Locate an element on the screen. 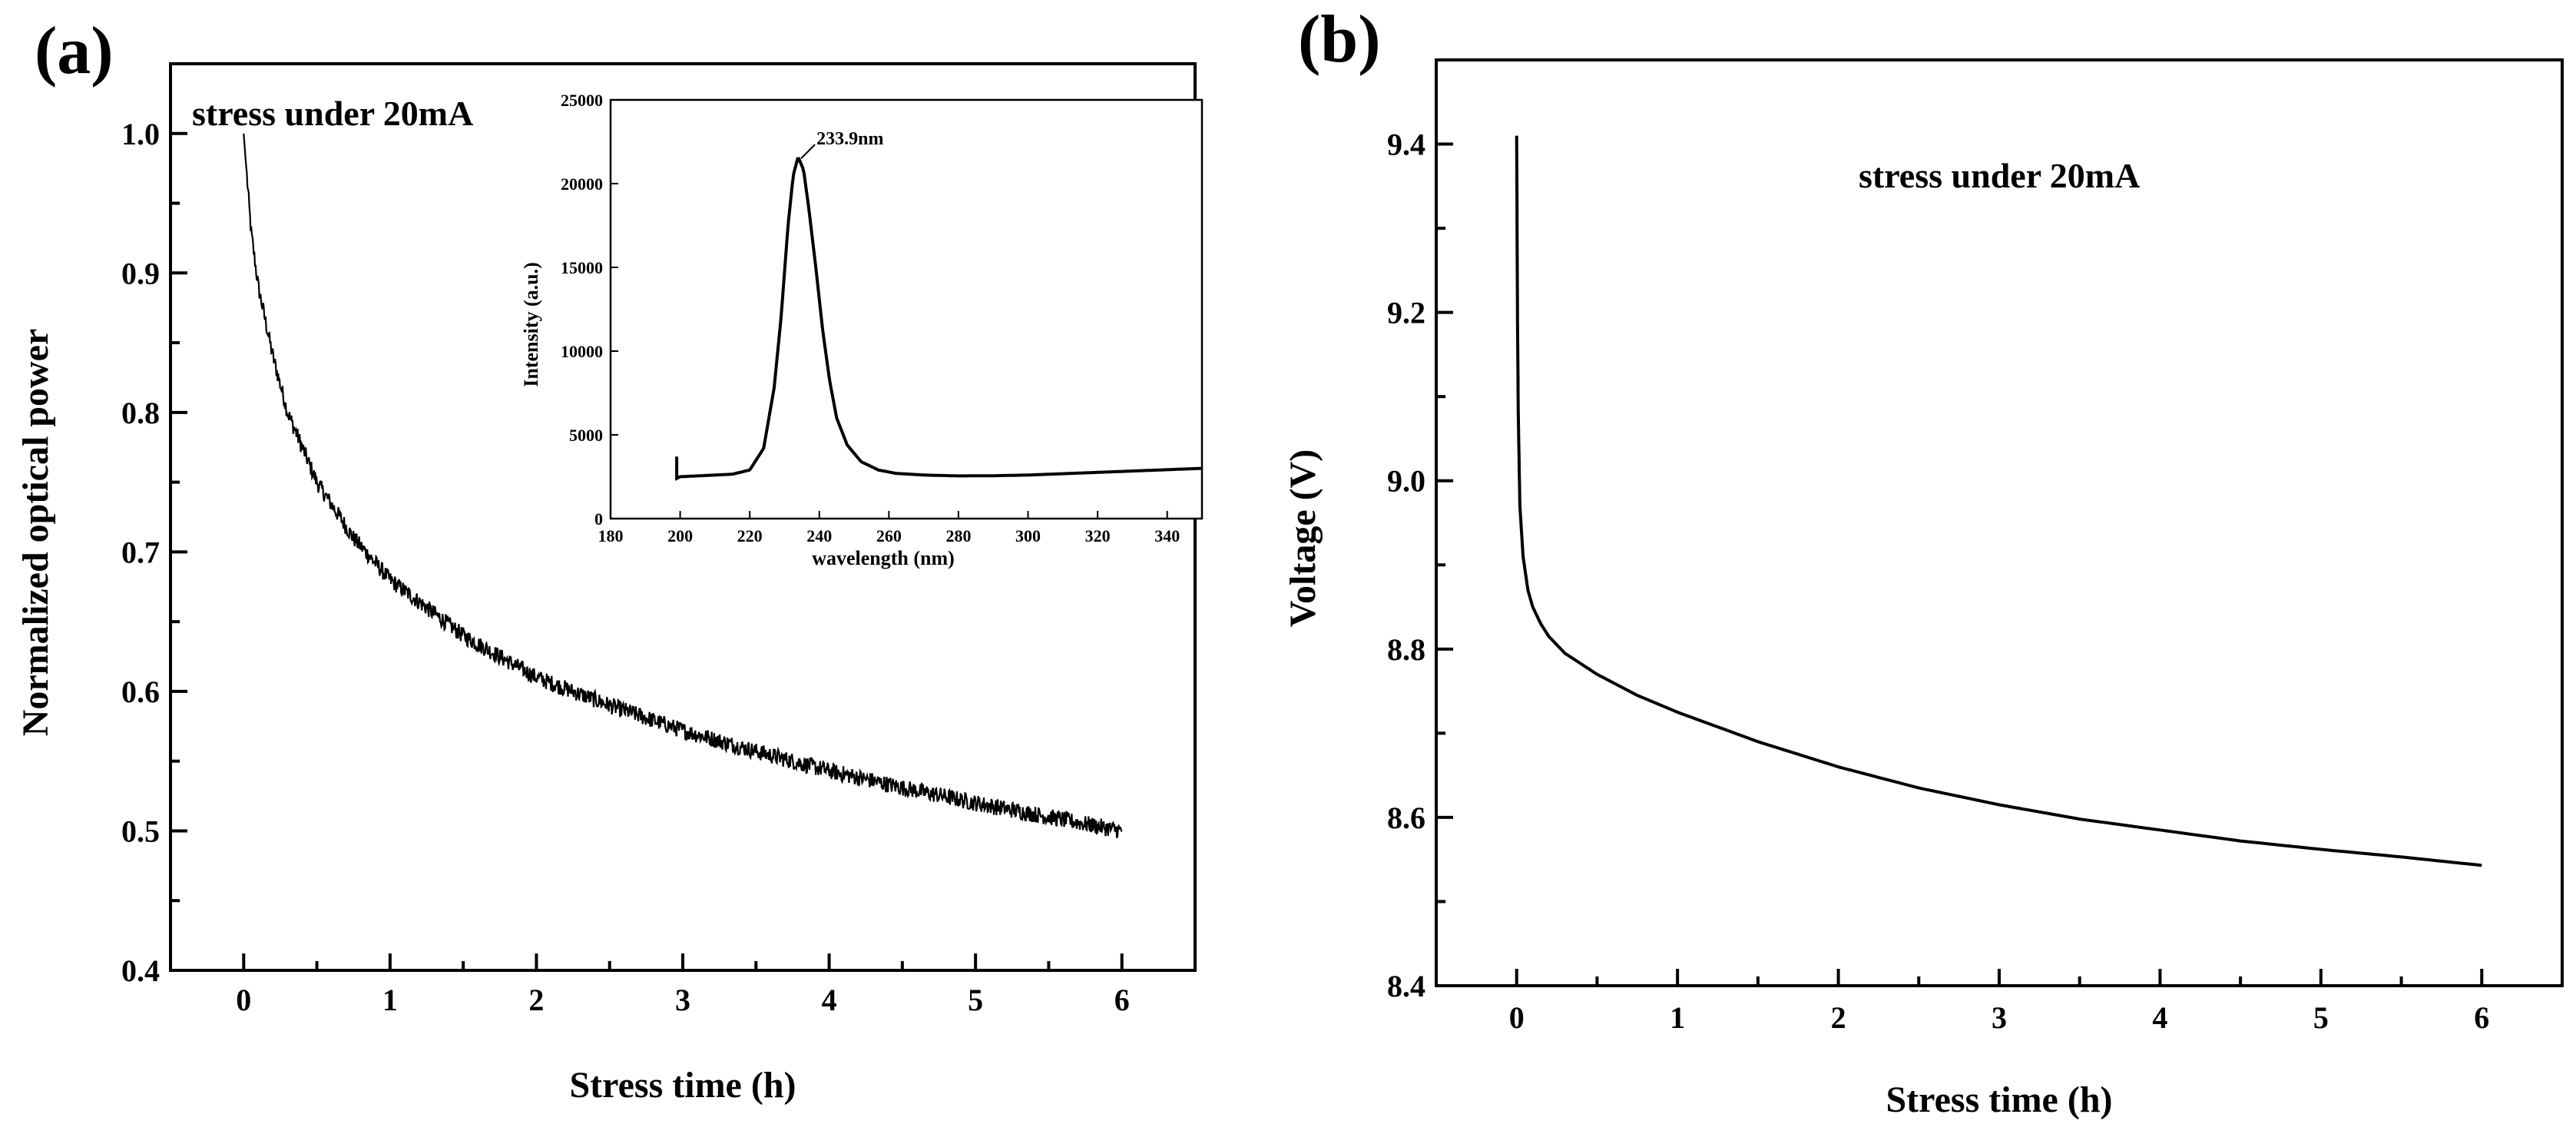  y-tick-label: 0.4 is located at coordinates (140, 970).